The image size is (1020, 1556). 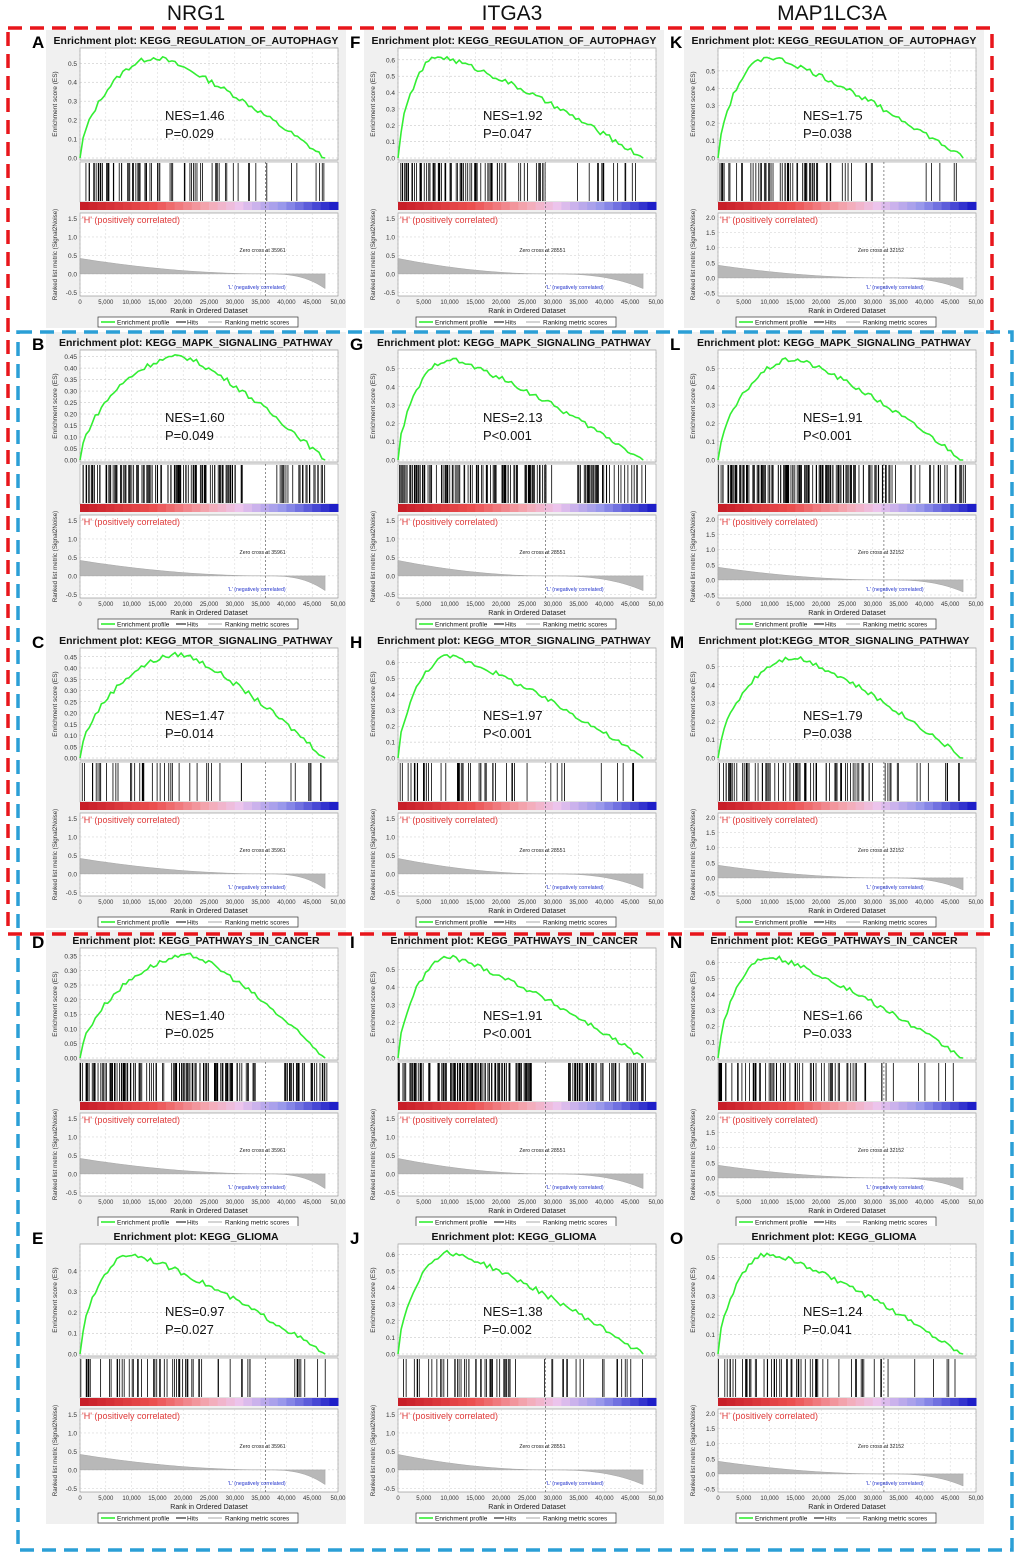 What do you see at coordinates (235, 1203) in the screenshot?
I see `x-tick-label: 30,000` at bounding box center [235, 1203].